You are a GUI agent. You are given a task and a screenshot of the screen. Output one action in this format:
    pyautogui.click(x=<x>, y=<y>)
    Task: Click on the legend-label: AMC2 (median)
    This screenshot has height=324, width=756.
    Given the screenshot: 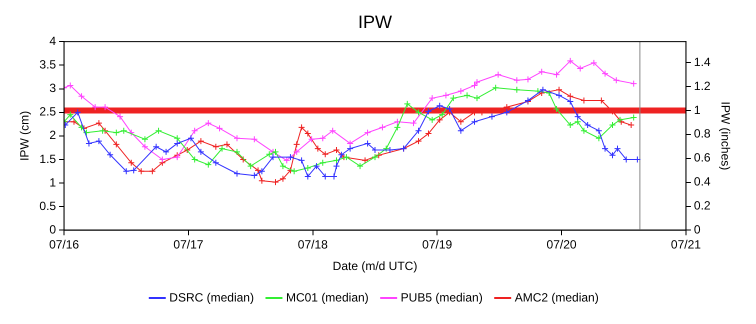 What is the action you would take?
    pyautogui.click(x=556, y=297)
    